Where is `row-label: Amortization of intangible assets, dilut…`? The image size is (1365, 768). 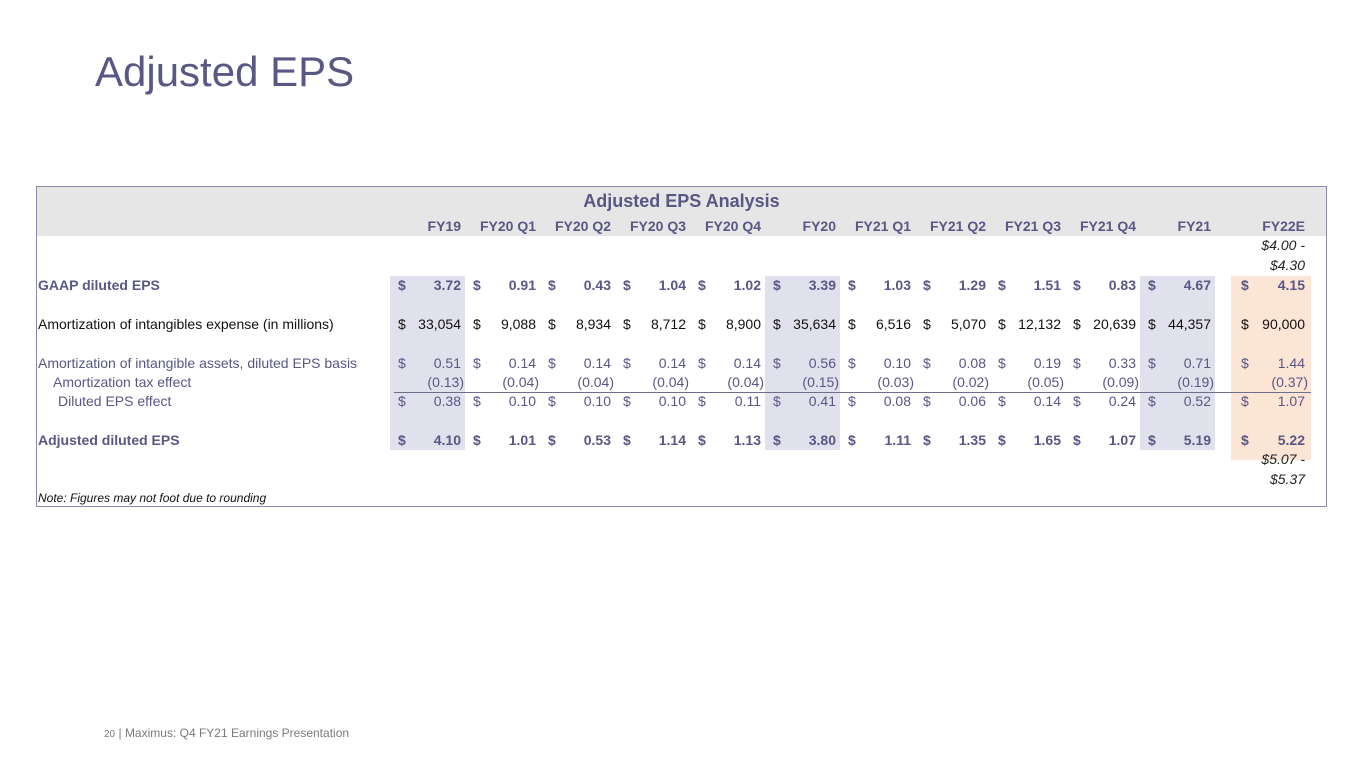 row-label: Amortization of intangible assets, dilut… is located at coordinates (198, 363).